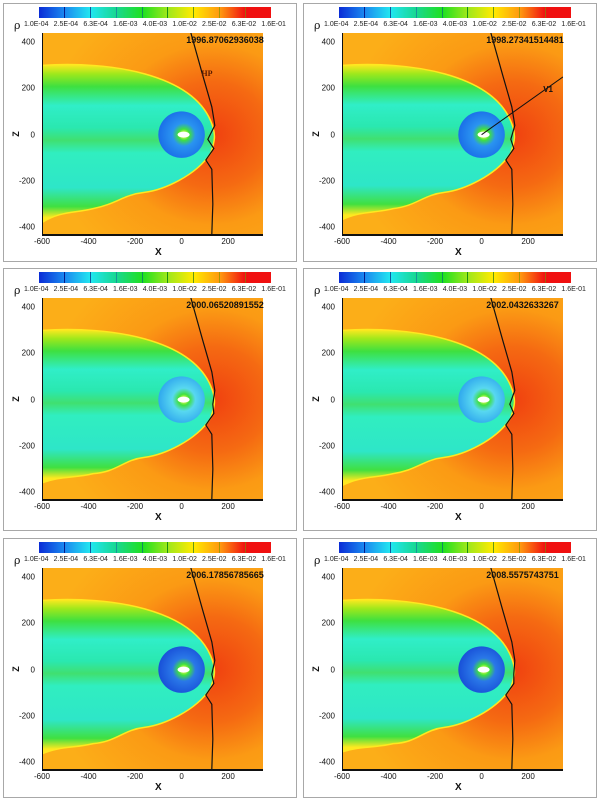 The height and width of the screenshot is (800, 600). What do you see at coordinates (514, 24) in the screenshot?
I see `colorbar-tick-label: 2.5E-02` at bounding box center [514, 24].